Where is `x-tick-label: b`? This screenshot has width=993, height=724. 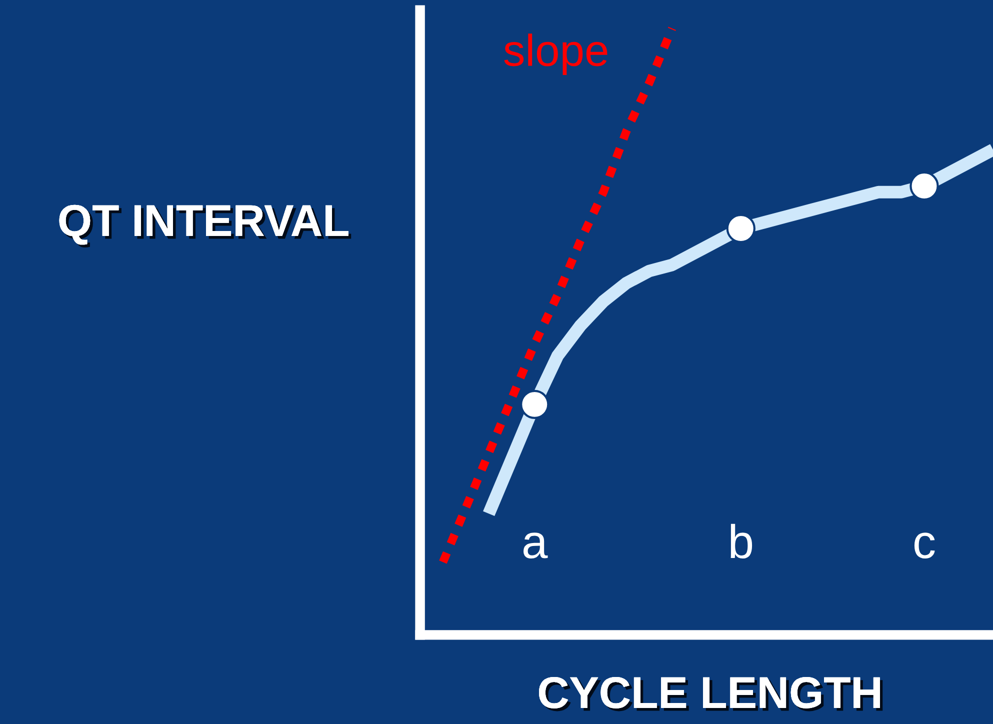
x-tick-label: b is located at coordinates (741, 541).